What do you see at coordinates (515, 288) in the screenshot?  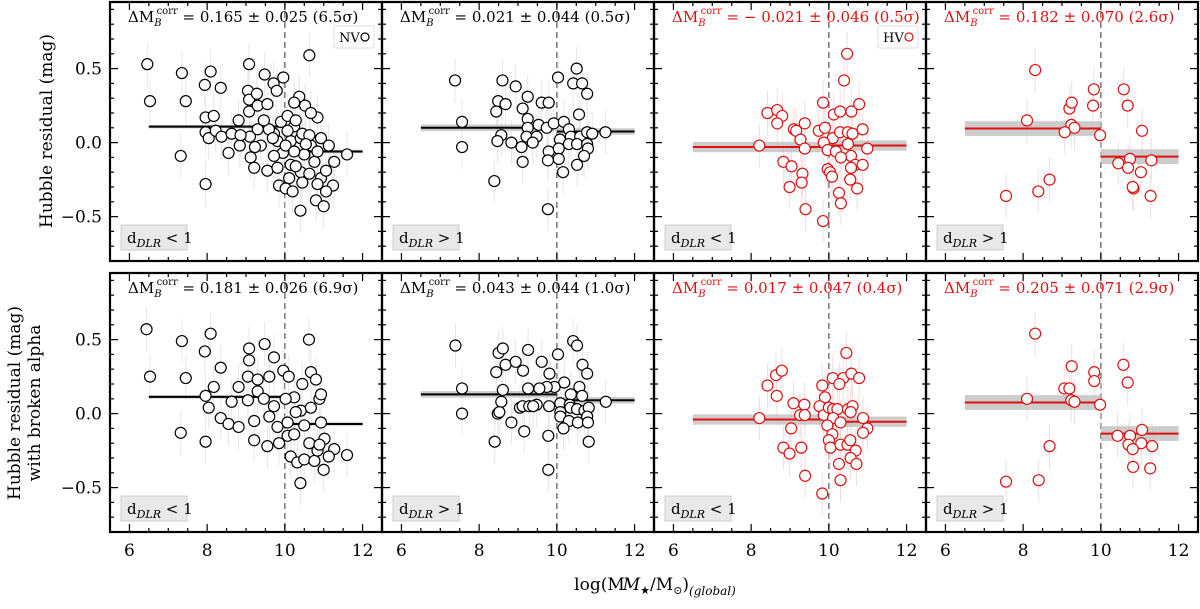 I see `delta-mb-annotation: ΔMBcorr = 0.043 ± 0.044 (1.0σ)` at bounding box center [515, 288].